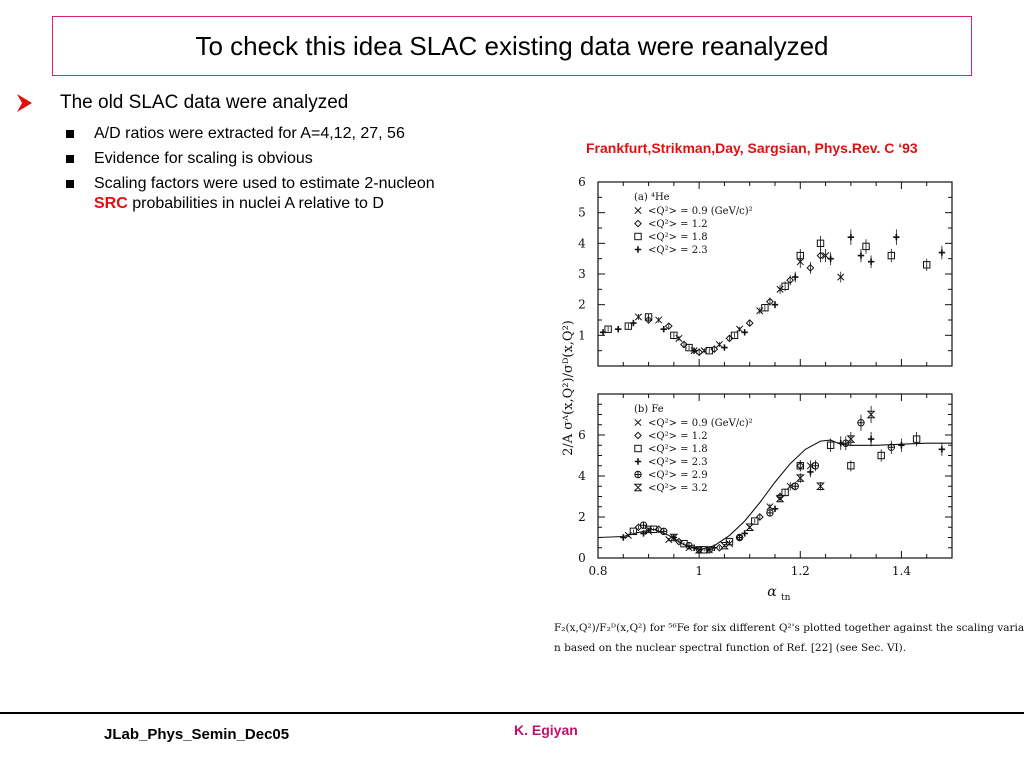 This screenshot has width=1024, height=768. Describe the element at coordinates (786, 598) in the screenshot. I see `x-axis-label-subscript: tn` at that location.